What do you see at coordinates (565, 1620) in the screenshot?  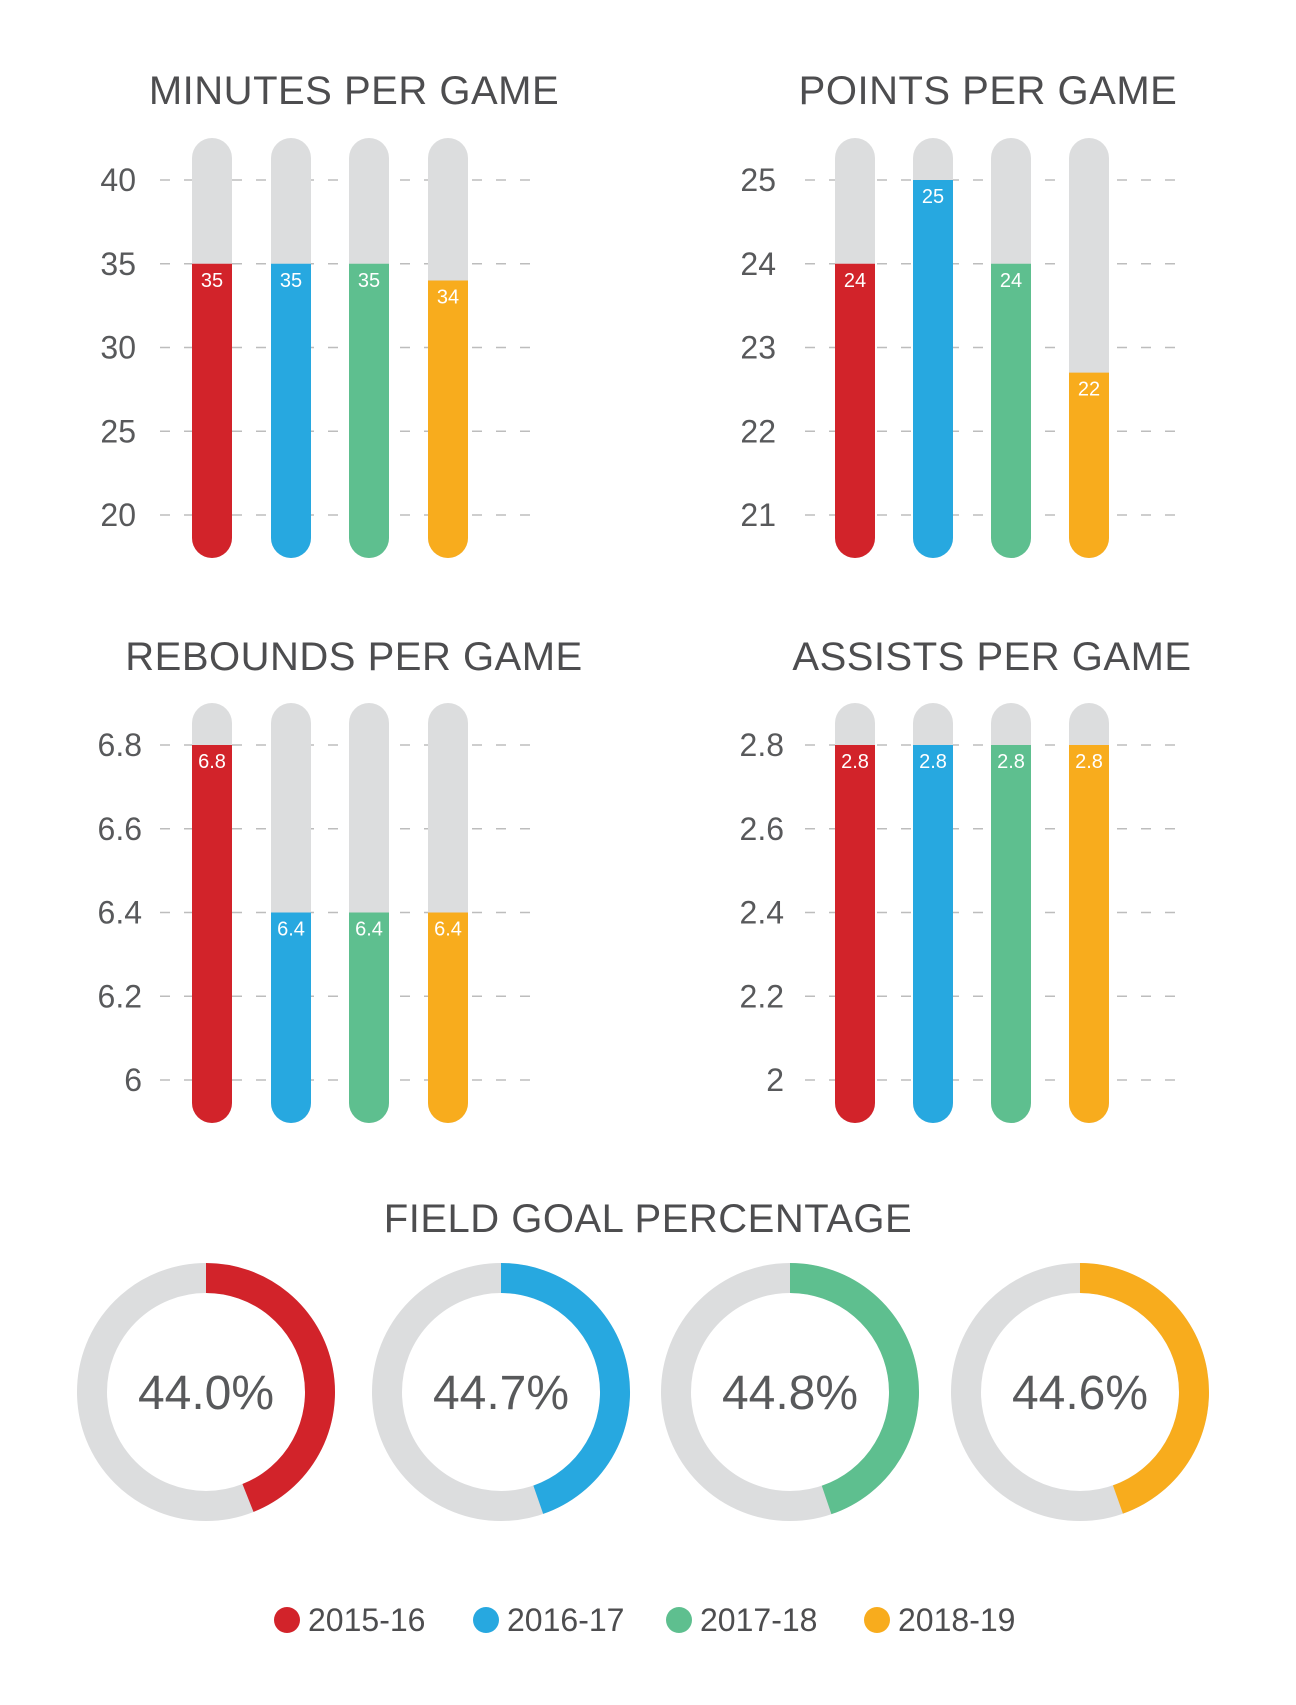 I see `legend-label: 2016-17` at bounding box center [565, 1620].